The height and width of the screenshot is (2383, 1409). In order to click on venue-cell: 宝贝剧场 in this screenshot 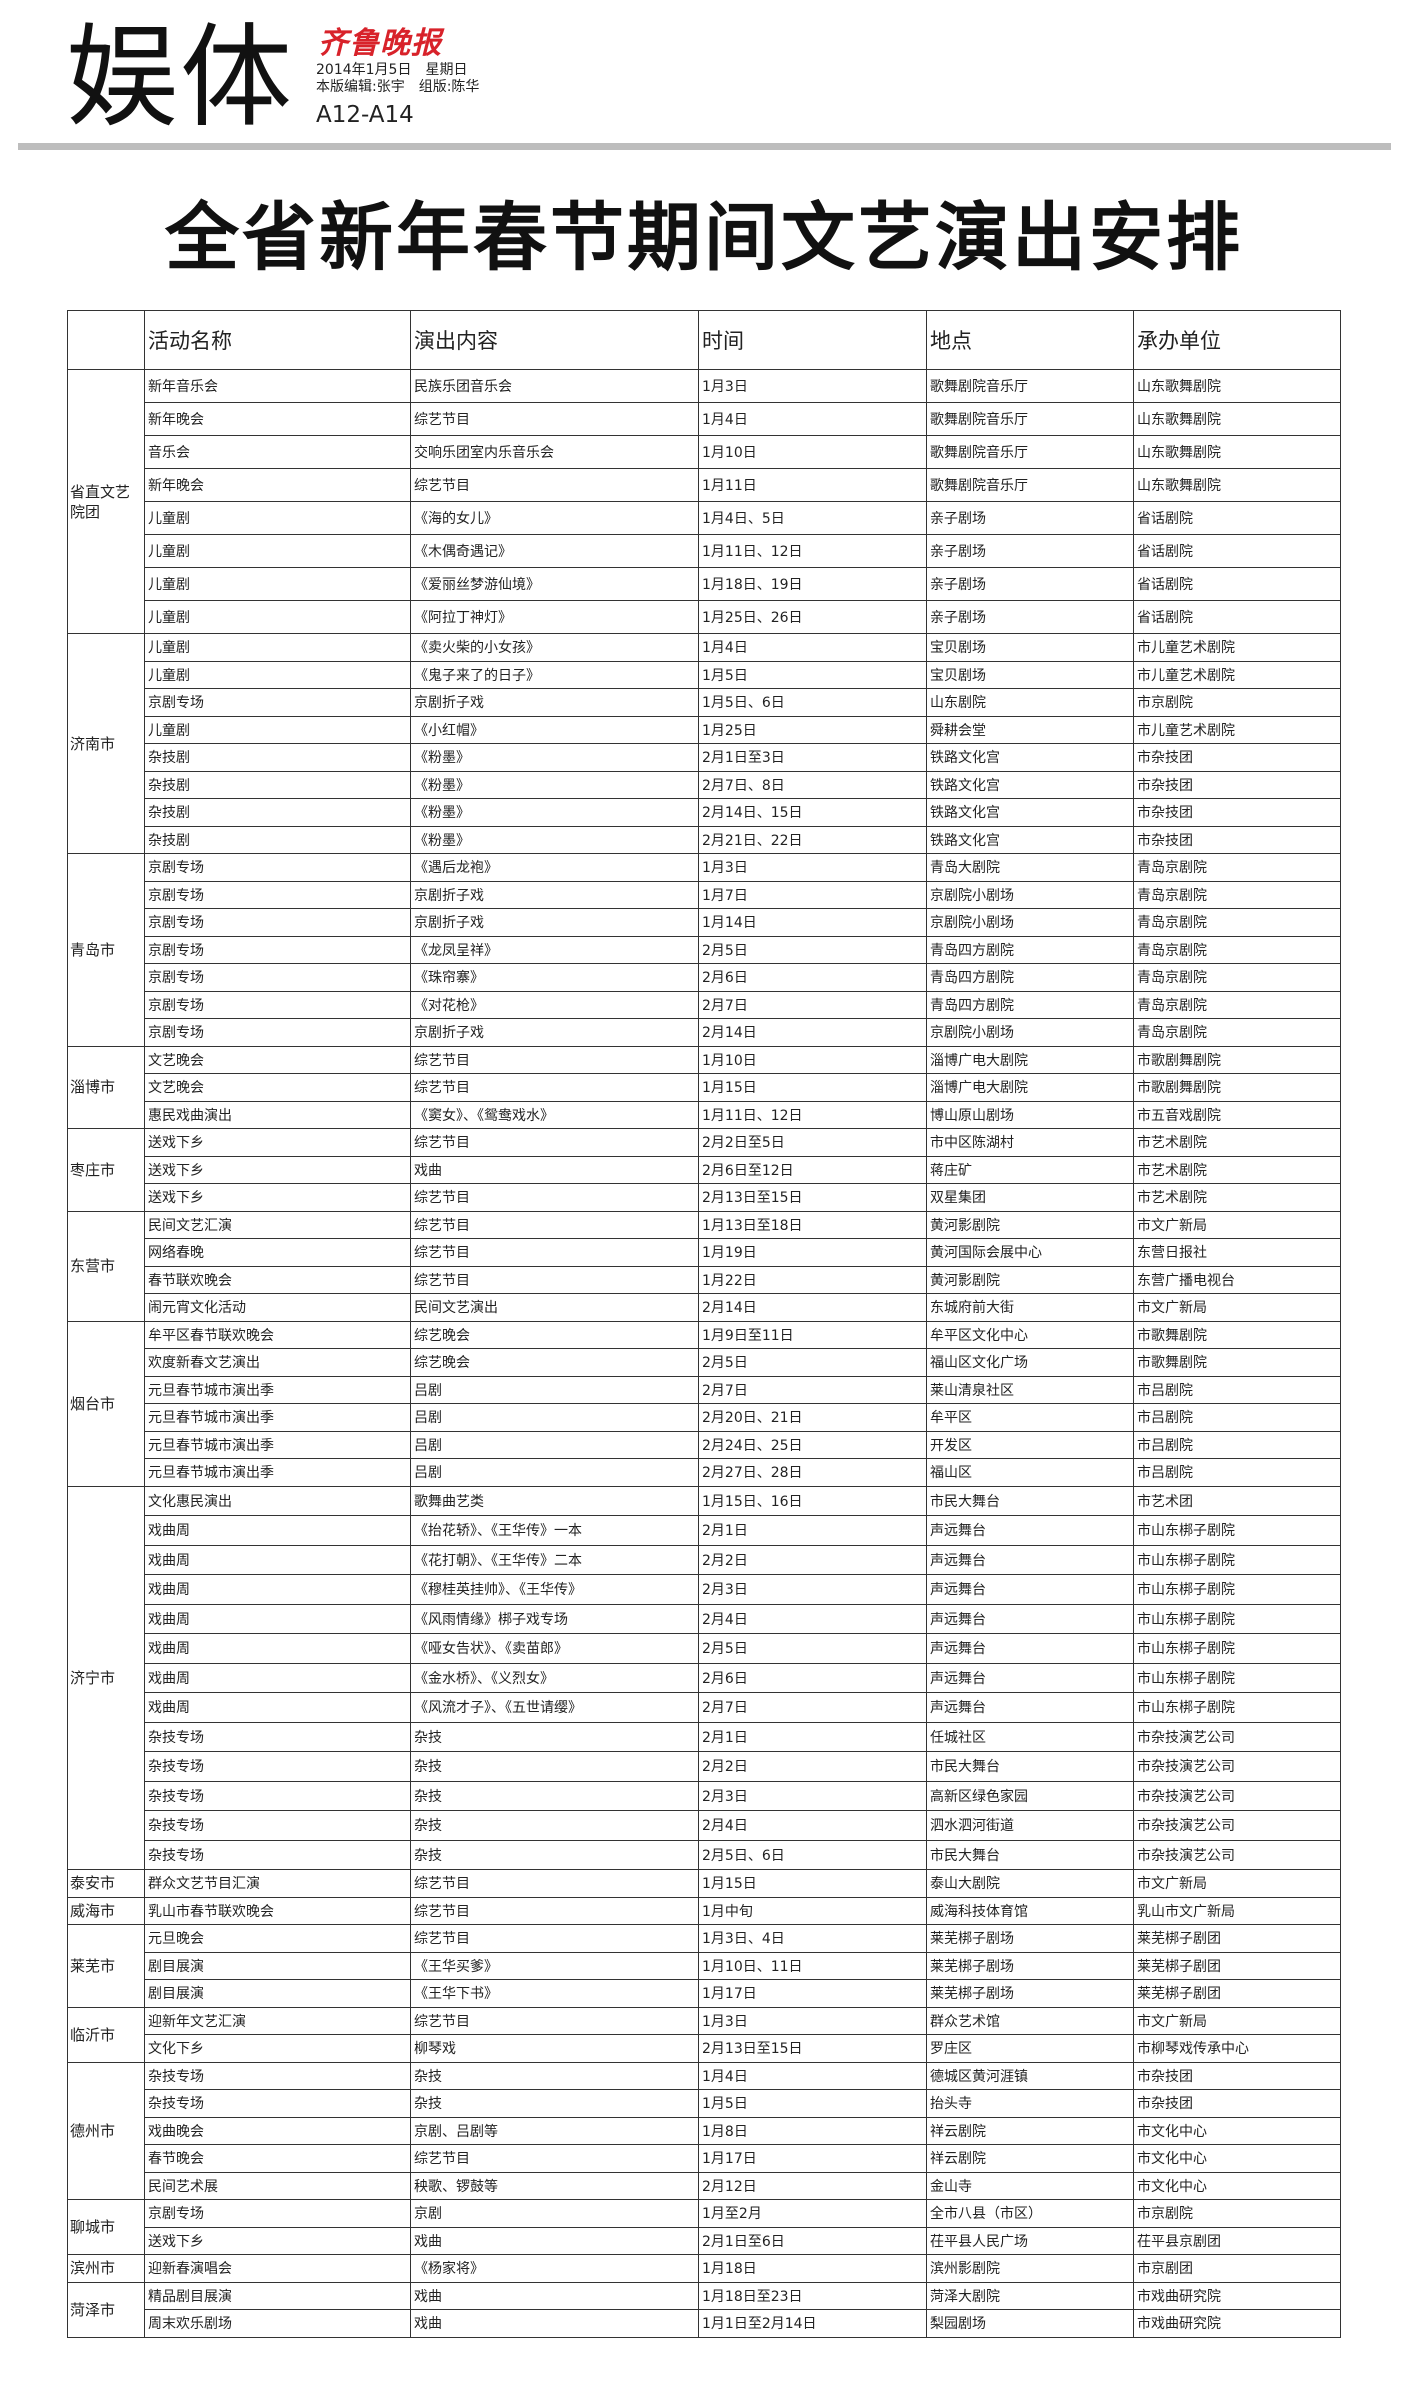, I will do `click(1030, 647)`.